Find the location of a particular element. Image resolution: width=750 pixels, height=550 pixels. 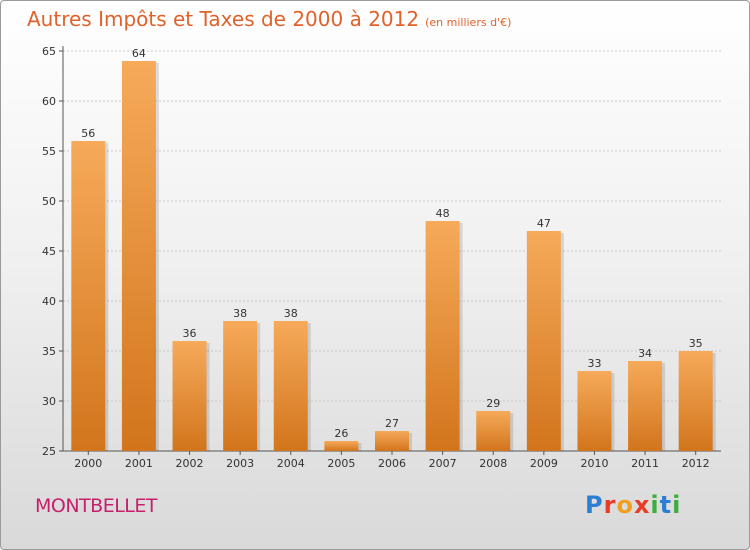

x-tick-label: 2001 is located at coordinates (139, 463).